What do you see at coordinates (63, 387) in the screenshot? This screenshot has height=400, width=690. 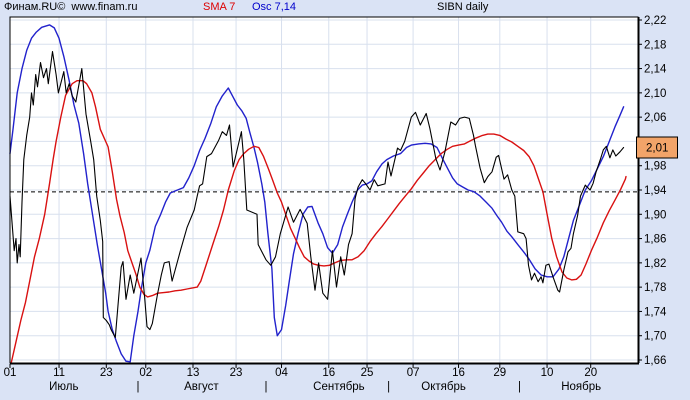 I see `x-axis-month-label: Июль` at bounding box center [63, 387].